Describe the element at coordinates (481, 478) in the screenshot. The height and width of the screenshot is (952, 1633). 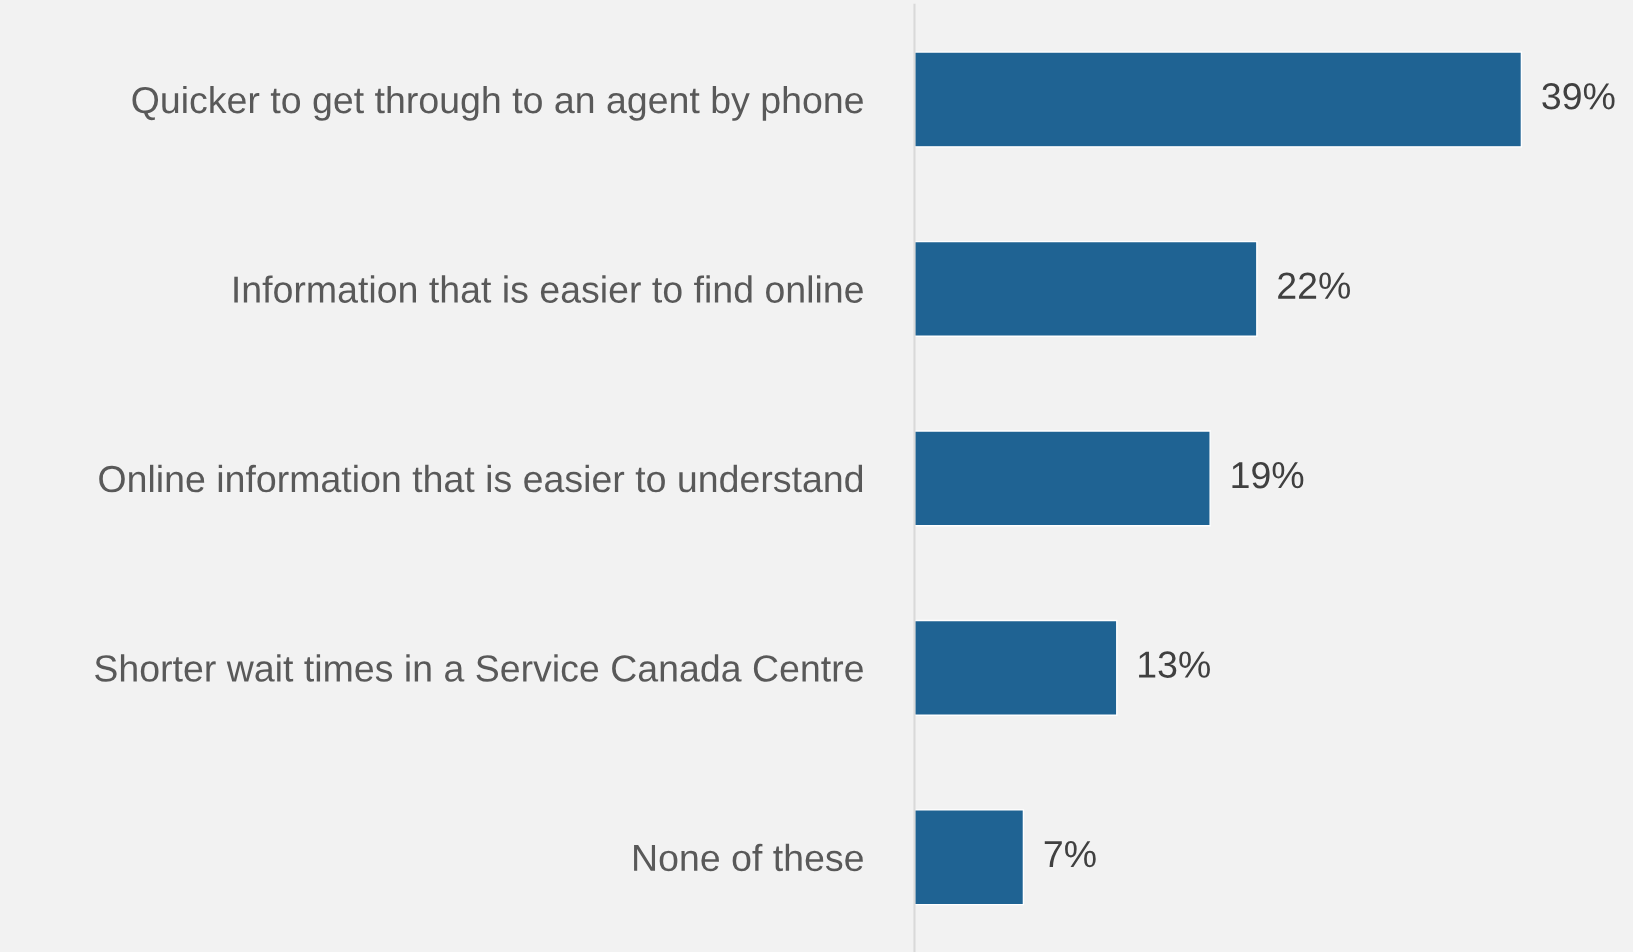
I see `y-tick-label: Online information that is easier to understand` at that location.